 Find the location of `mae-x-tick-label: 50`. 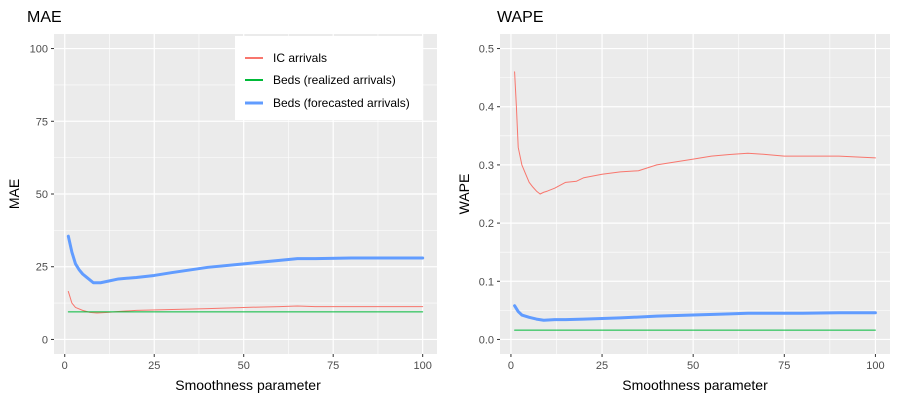

mae-x-tick-label: 50 is located at coordinates (244, 366).